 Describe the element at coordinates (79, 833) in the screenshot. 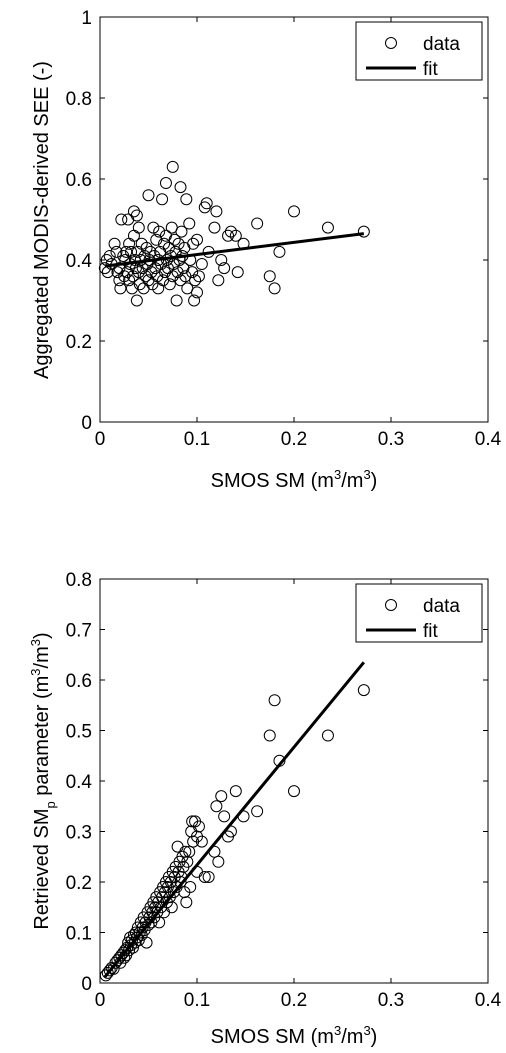

I see `y-tick-label: 0.3` at that location.